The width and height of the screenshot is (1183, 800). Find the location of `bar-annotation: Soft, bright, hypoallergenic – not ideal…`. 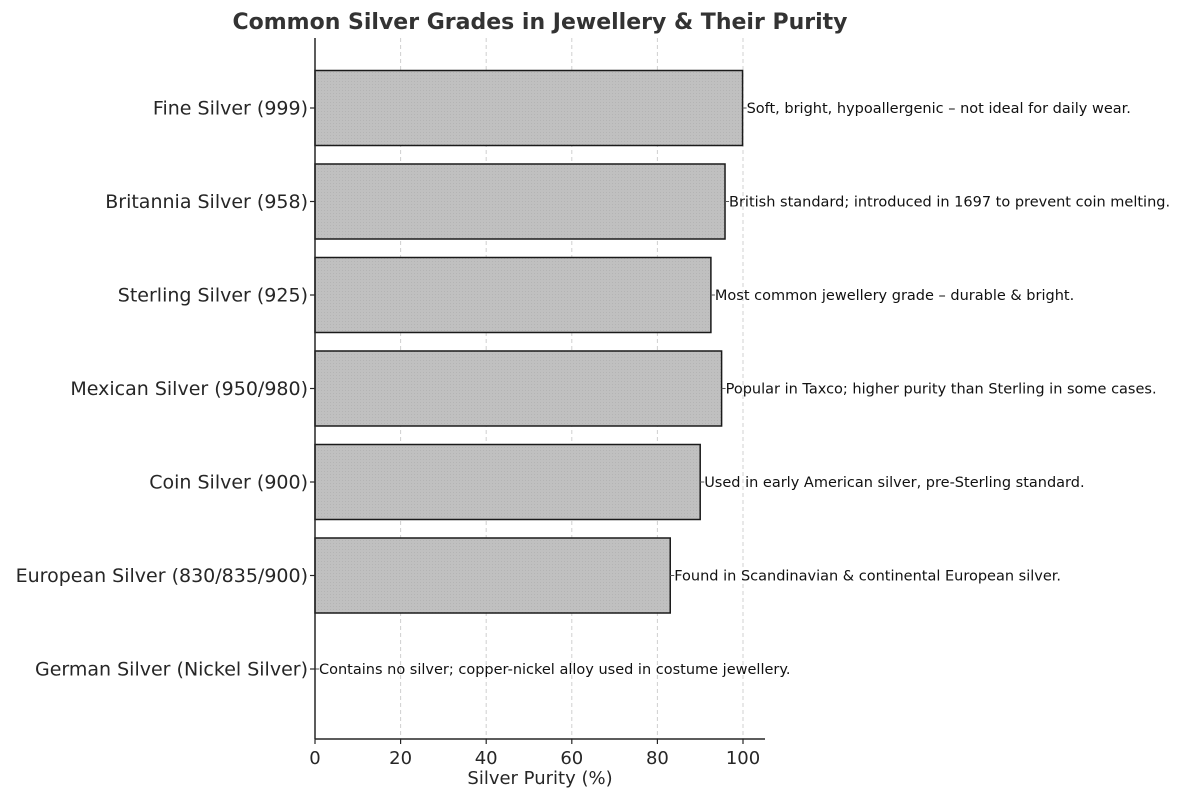

bar-annotation: Soft, bright, hypoallergenic – not ideal… is located at coordinates (939, 109).